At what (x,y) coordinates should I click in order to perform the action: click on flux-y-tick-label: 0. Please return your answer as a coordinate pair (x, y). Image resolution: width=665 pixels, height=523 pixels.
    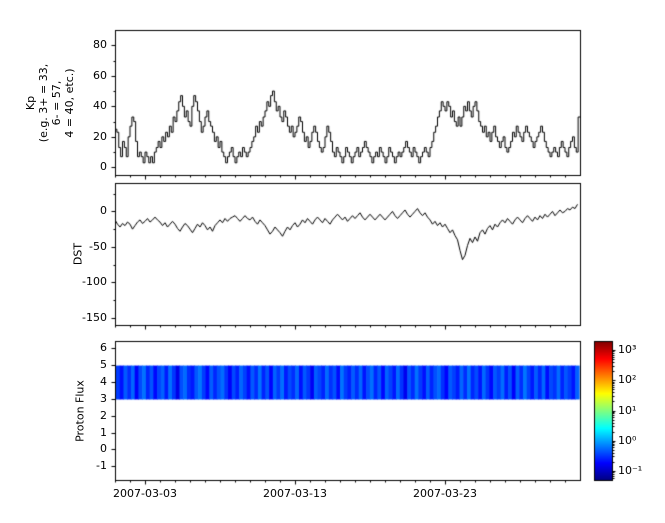
    Looking at the image, I should click on (103, 448).